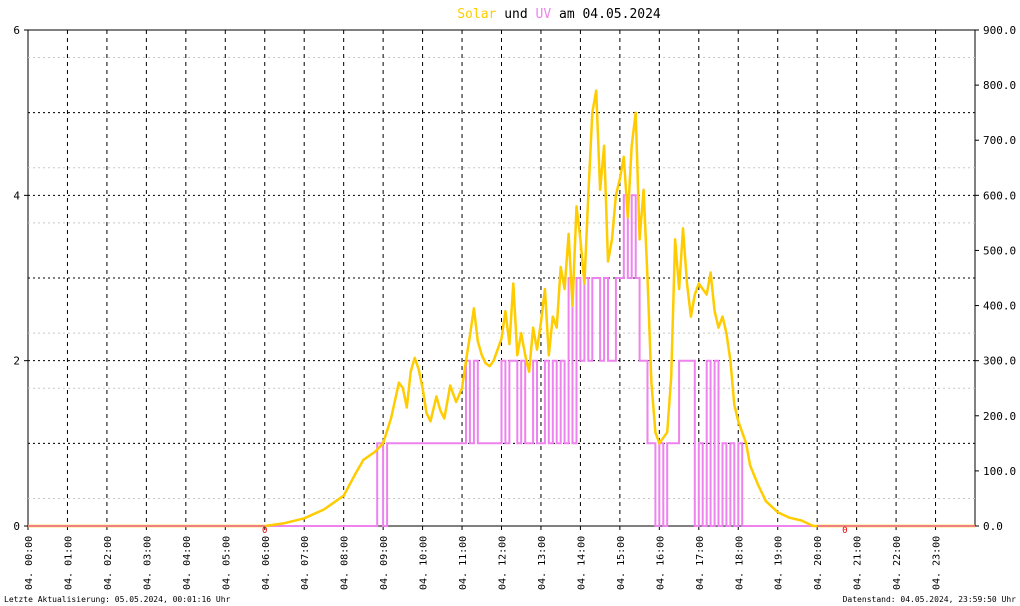 Image resolution: width=1020 pixels, height=606 pixels. What do you see at coordinates (424, 563) in the screenshot?
I see `x-tick-label: 04. 10:00` at bounding box center [424, 563].